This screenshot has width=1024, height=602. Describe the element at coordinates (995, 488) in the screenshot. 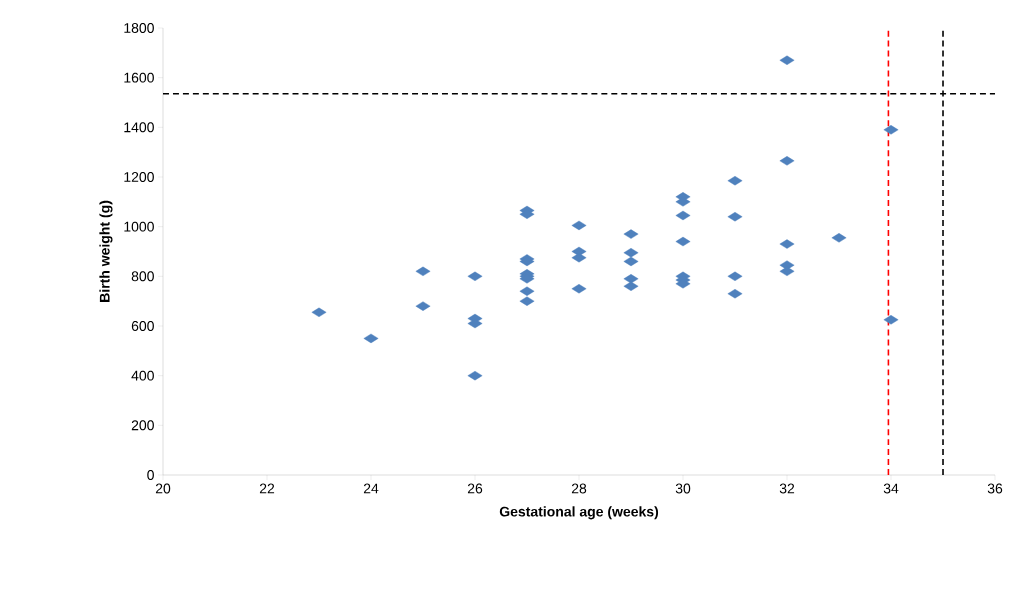

I see `x-tick-label: 36` at that location.